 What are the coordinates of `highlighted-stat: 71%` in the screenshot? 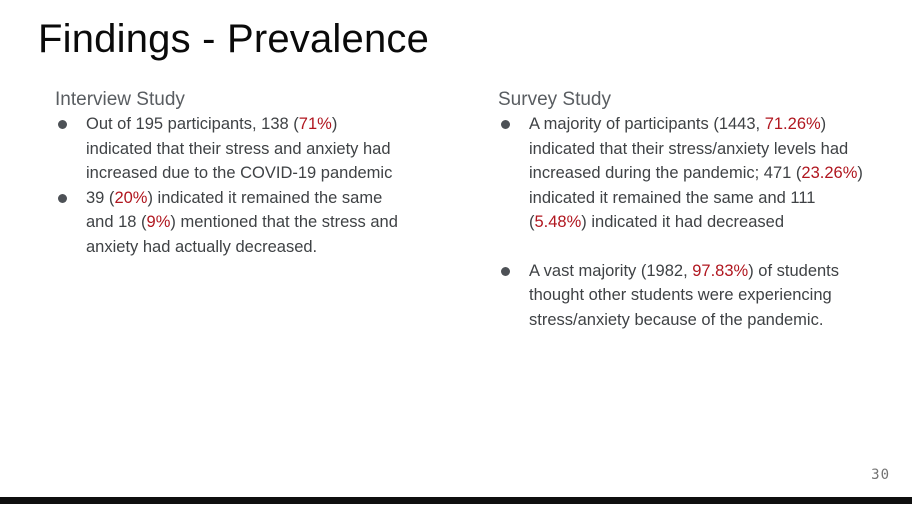 It's located at (315, 124).